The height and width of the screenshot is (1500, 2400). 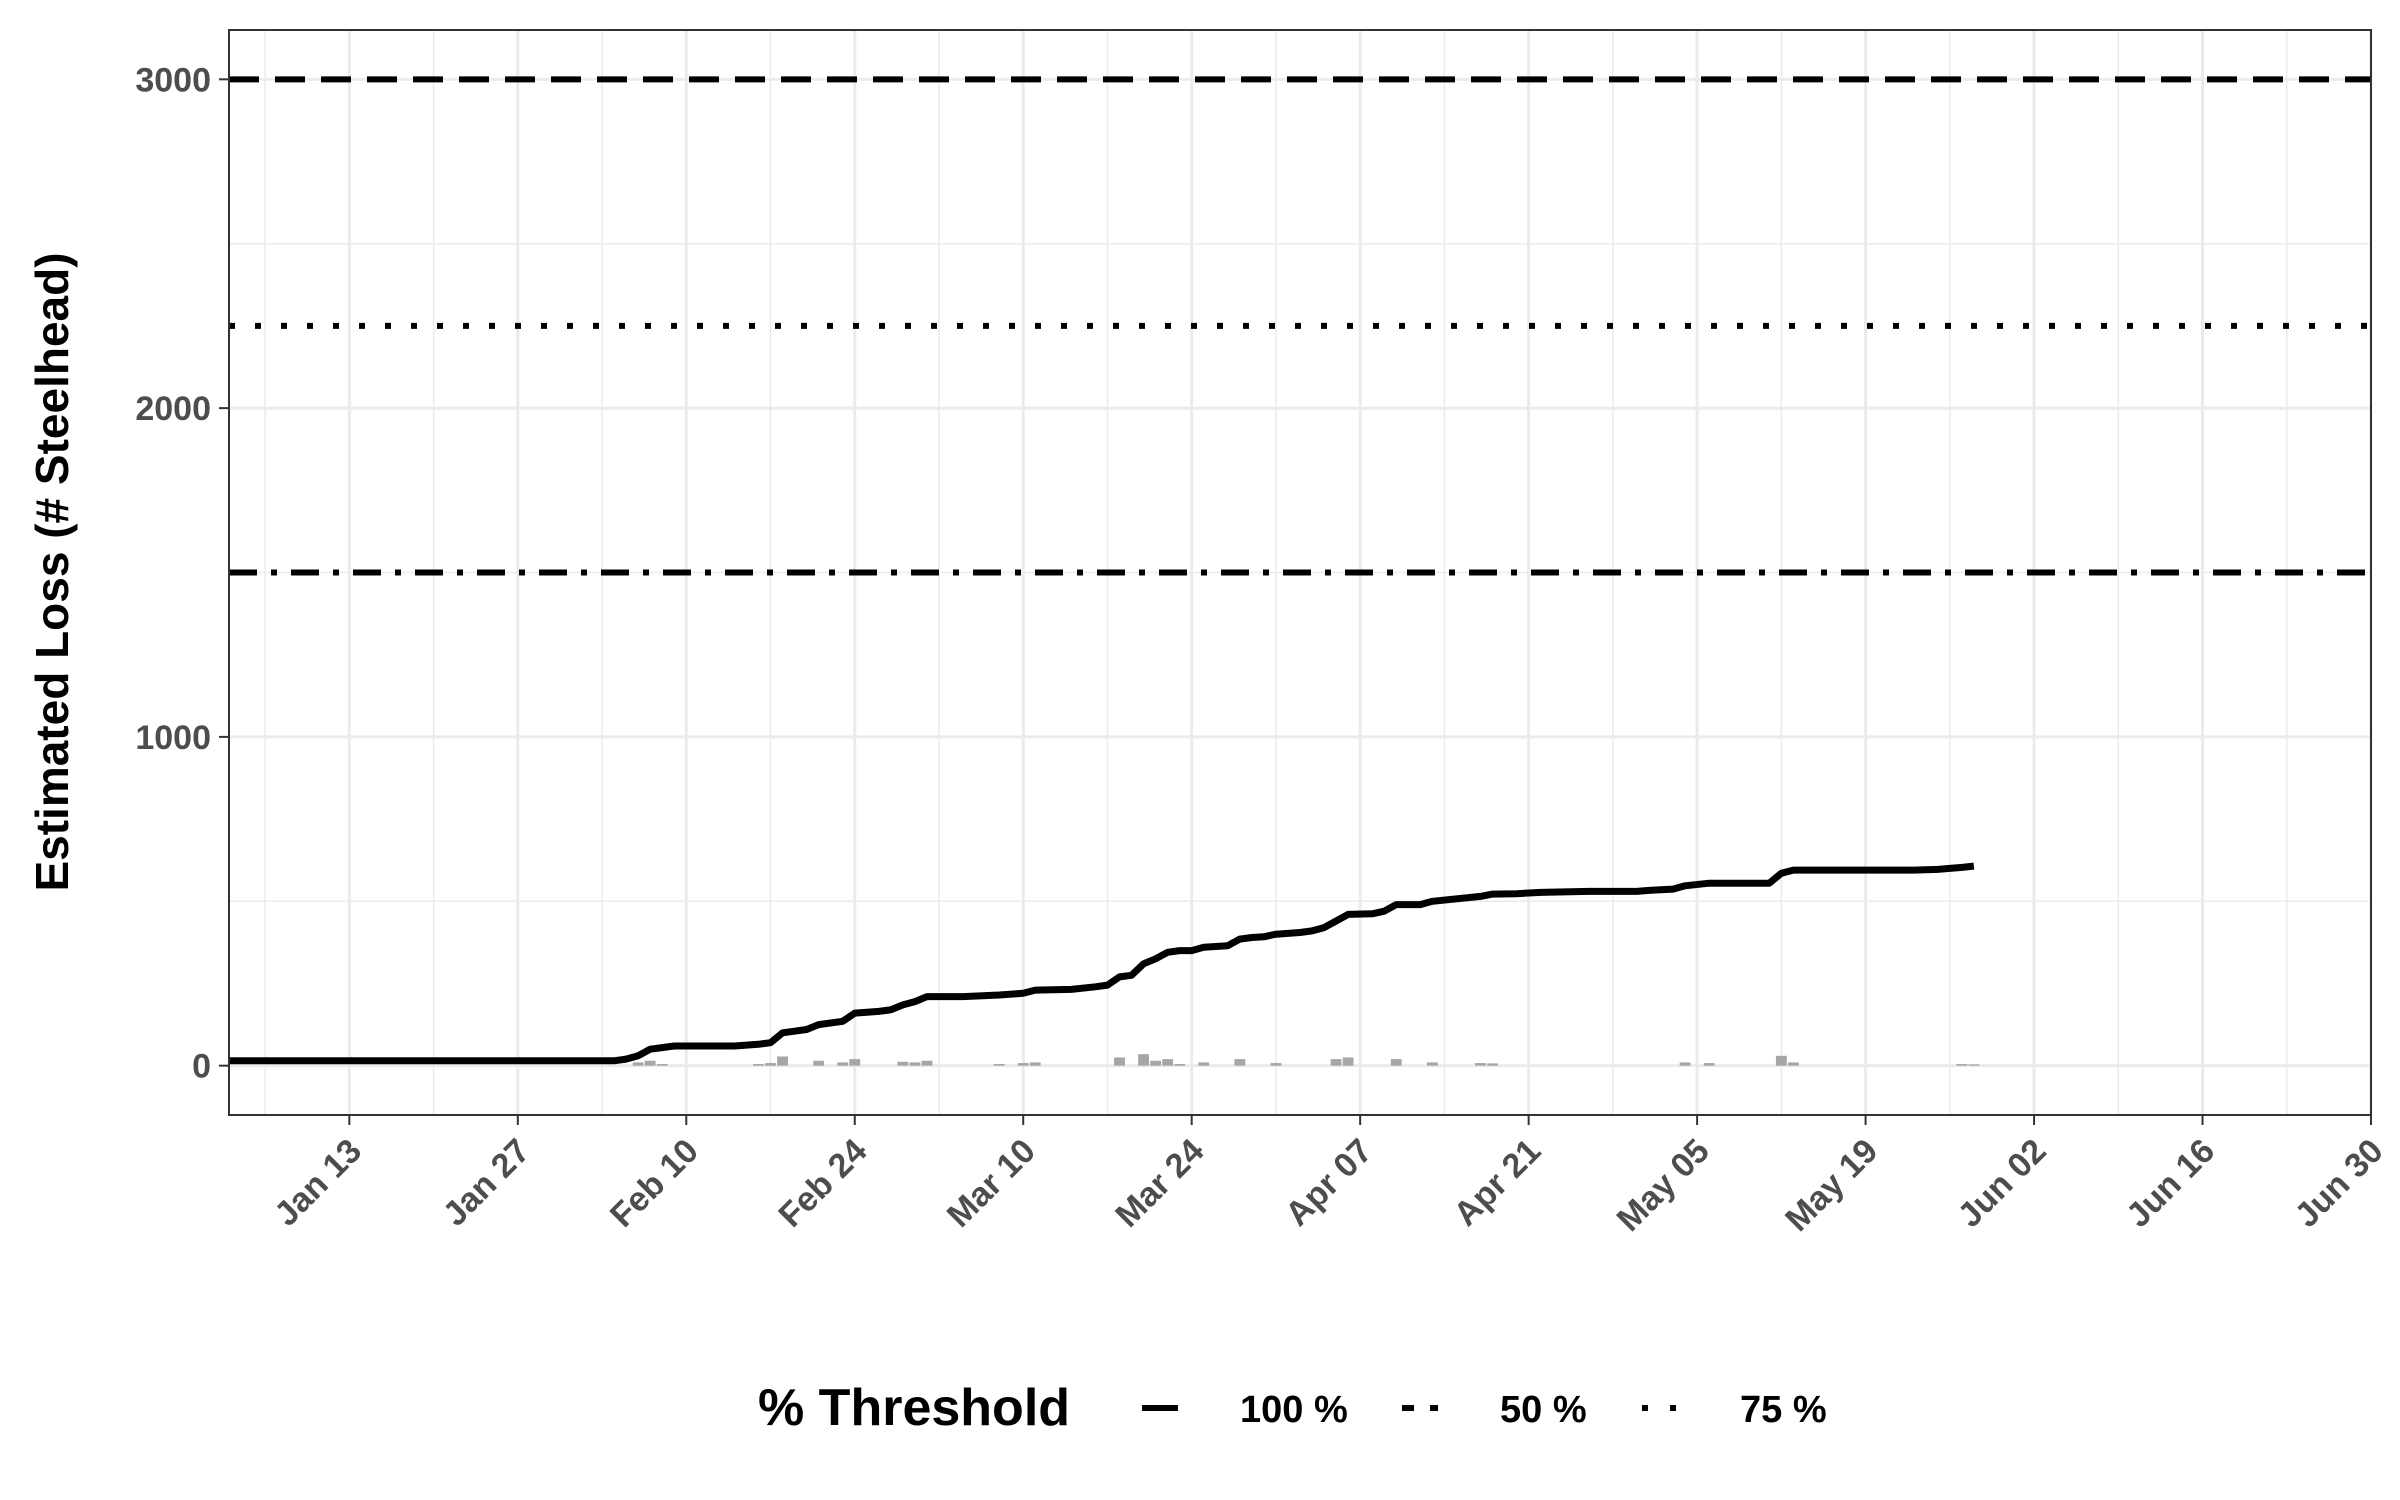 What do you see at coordinates (1102, 963) in the screenshot?
I see `cumulative-loss-line` at bounding box center [1102, 963].